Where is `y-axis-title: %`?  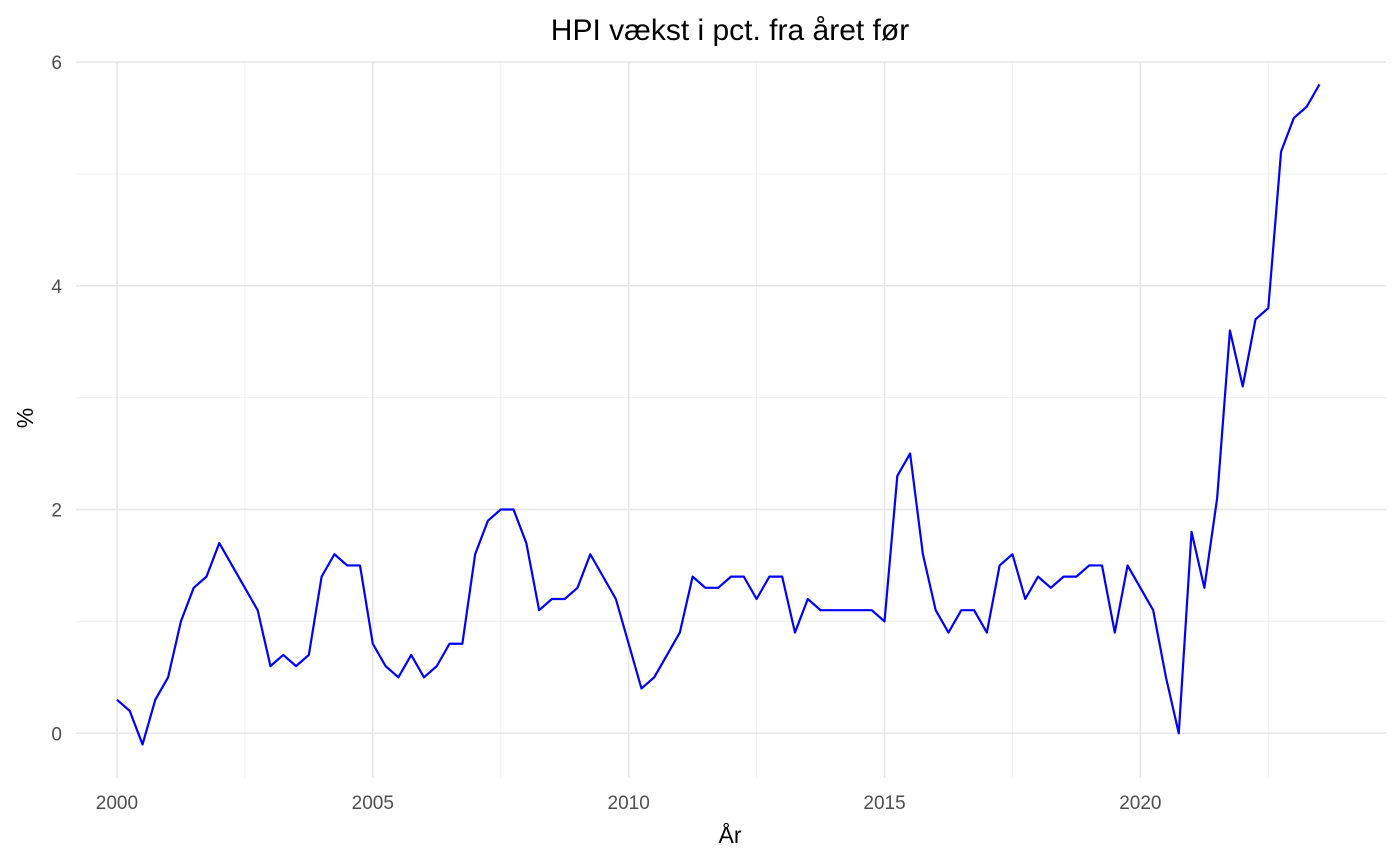
y-axis-title: % is located at coordinates (25, 418).